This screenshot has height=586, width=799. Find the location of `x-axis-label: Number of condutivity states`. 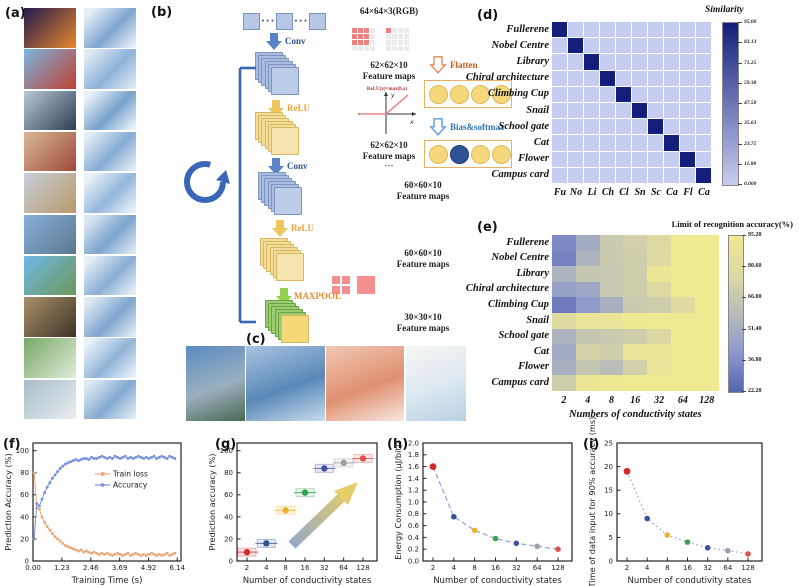

x-axis-label: Number of condutivity states is located at coordinates (690, 581).